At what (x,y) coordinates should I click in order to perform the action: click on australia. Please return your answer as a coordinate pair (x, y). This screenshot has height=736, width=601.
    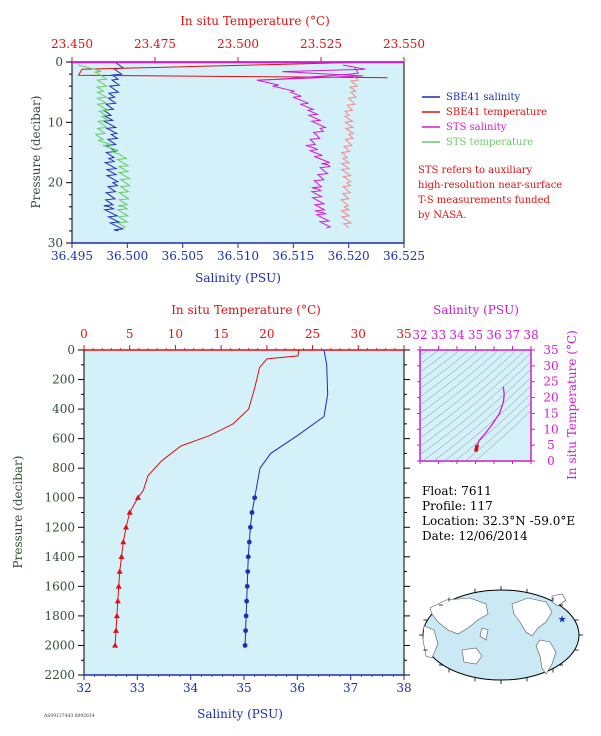
    Looking at the image, I should click on (472, 656).